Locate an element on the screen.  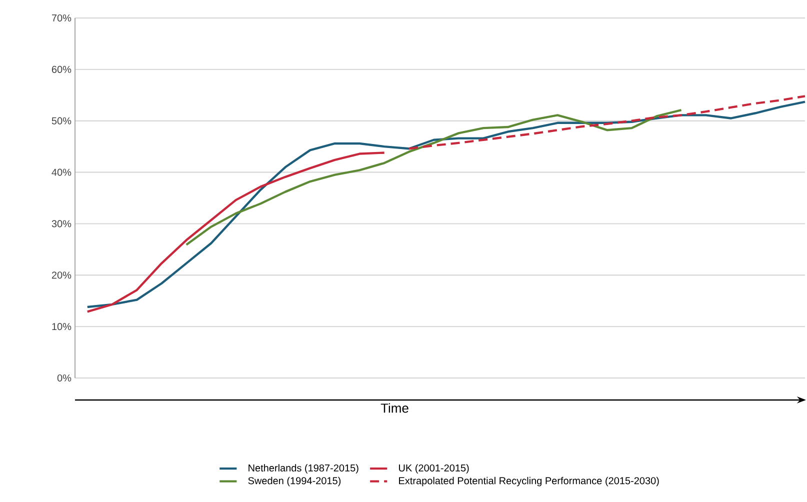
y-tick-label: 30% is located at coordinates (62, 224).